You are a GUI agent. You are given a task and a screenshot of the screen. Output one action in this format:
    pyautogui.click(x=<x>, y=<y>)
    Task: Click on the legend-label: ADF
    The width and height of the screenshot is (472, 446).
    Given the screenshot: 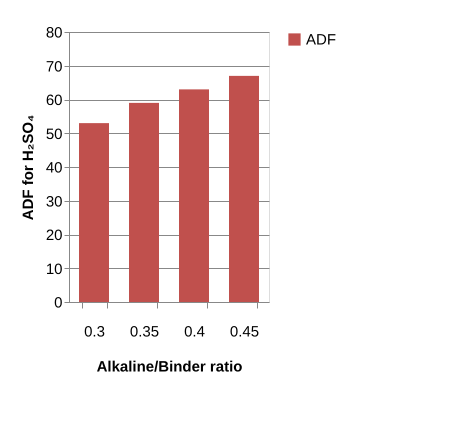 What is the action you would take?
    pyautogui.click(x=321, y=40)
    